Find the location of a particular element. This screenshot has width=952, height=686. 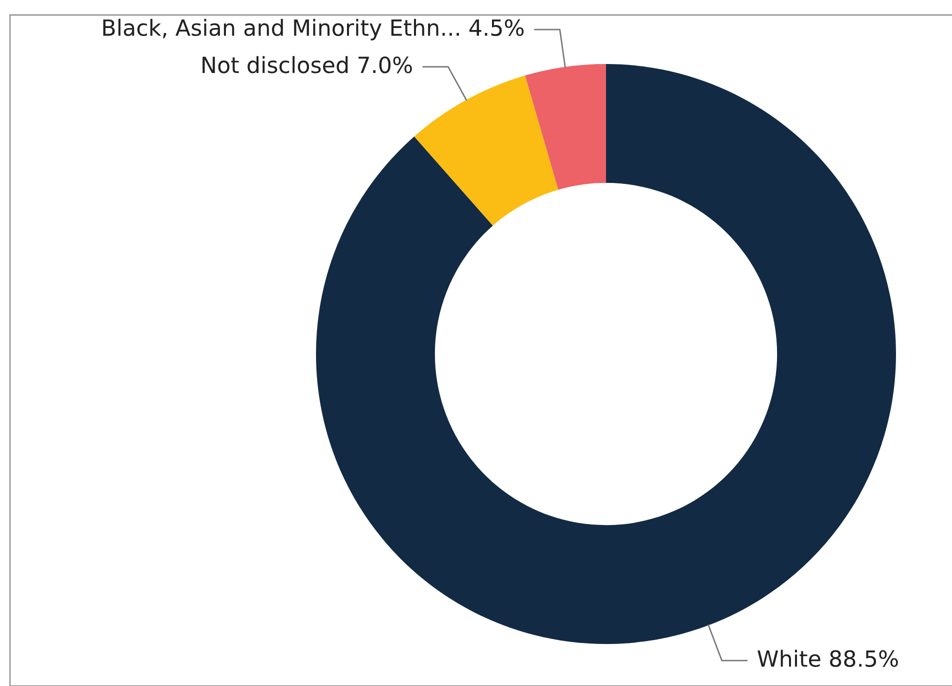

slice-label: Black, Asian and Minority Ethn... 4.5% is located at coordinates (313, 29).